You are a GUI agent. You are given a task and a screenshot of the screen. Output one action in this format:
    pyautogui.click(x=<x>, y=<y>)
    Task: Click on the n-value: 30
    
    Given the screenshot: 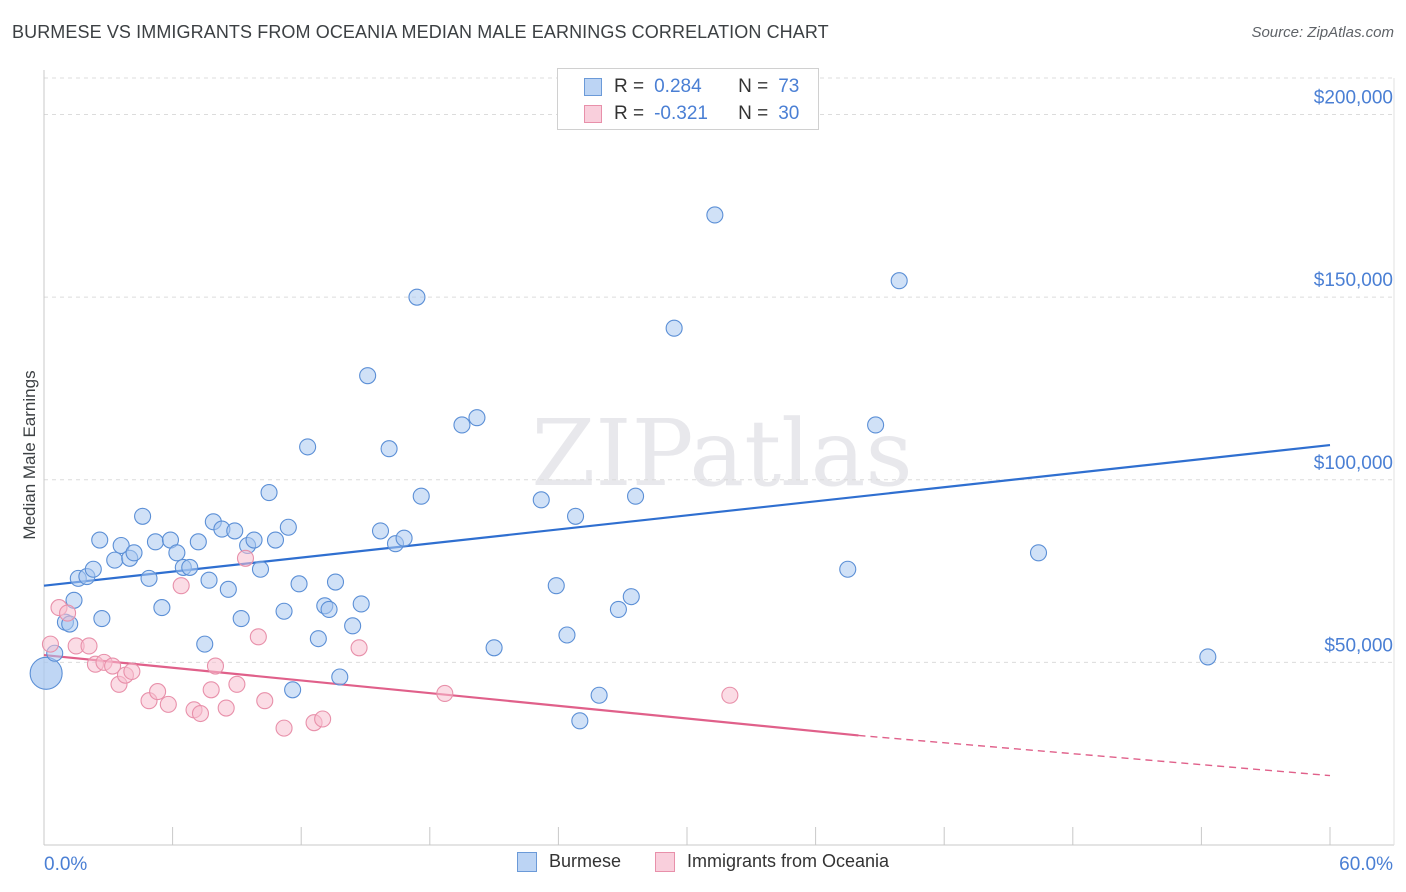 What is the action you would take?
    pyautogui.click(x=789, y=113)
    